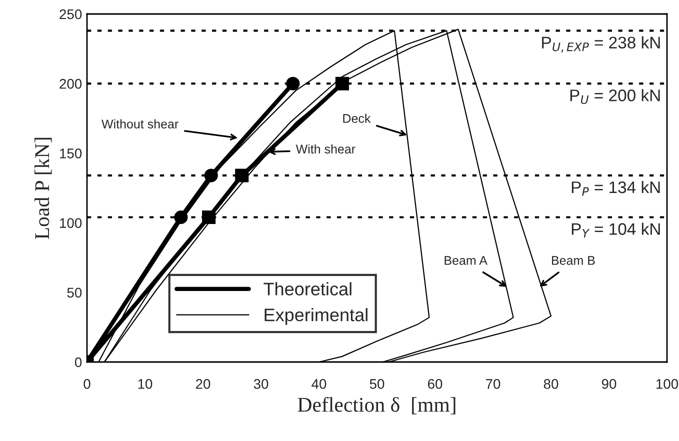  Describe the element at coordinates (140, 123) in the screenshot. I see `annotation: Without shear` at that location.